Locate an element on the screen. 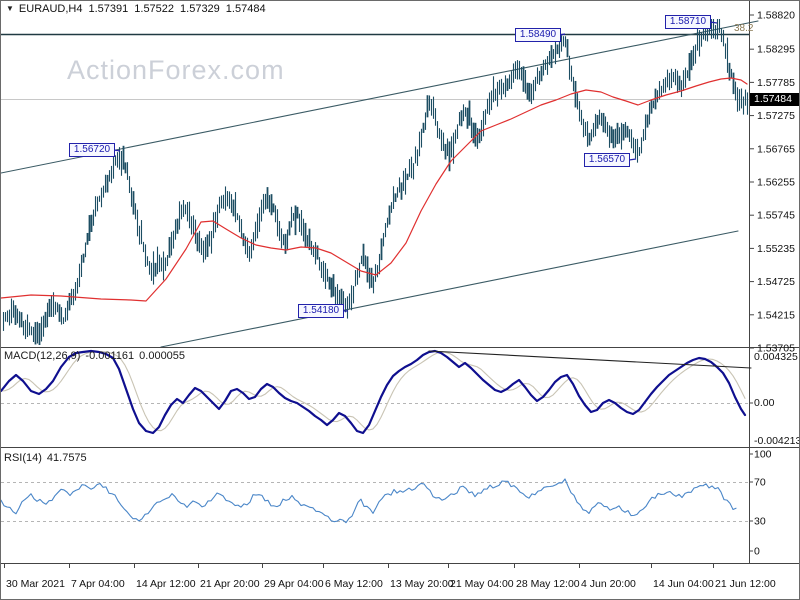 This screenshot has width=800, height=600. time-axis-label: 21 Apr 20:00 is located at coordinates (230, 584).